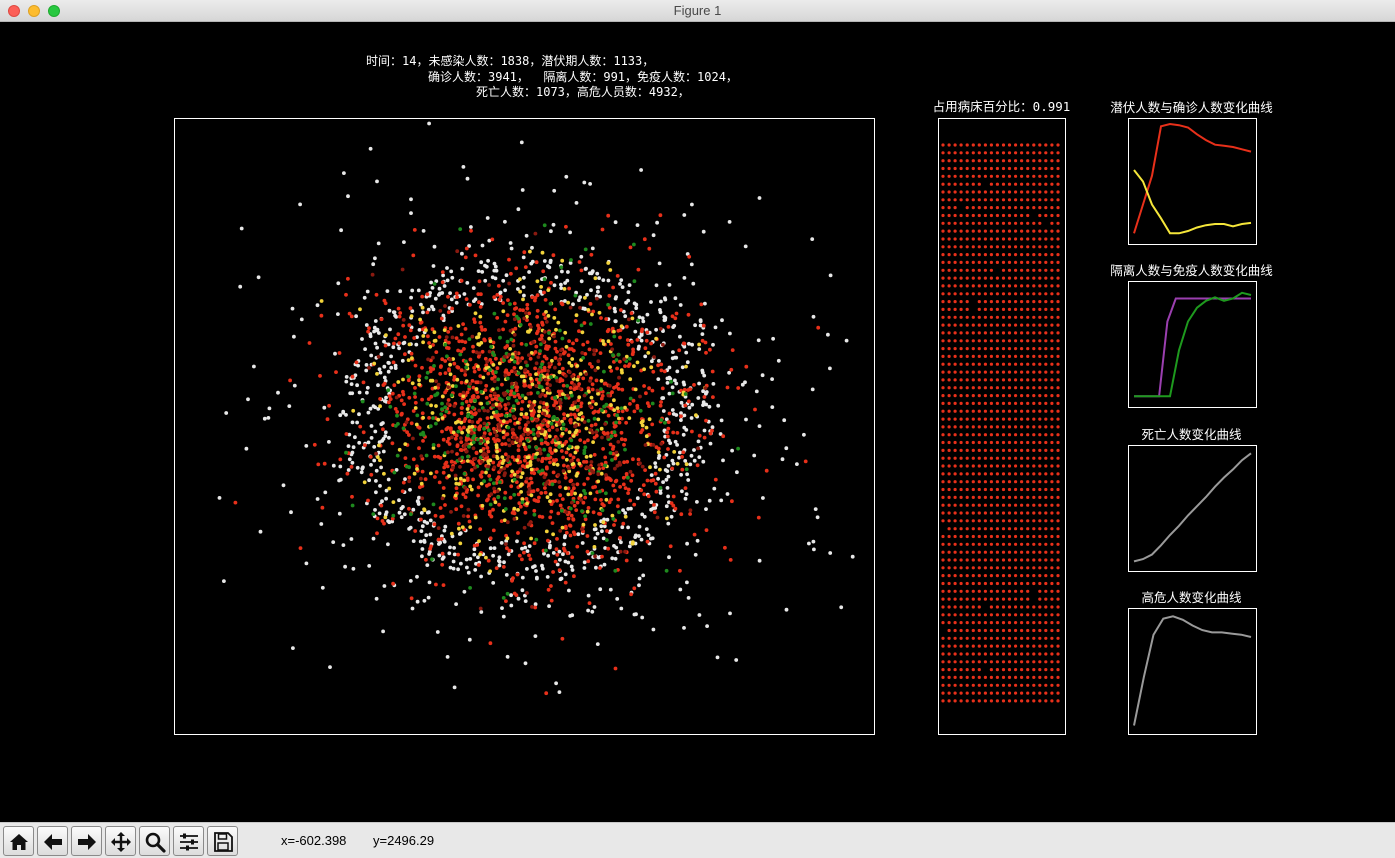 This screenshot has height=858, width=1395. What do you see at coordinates (1192, 507) in the screenshot?
I see `death-plot` at bounding box center [1192, 507].